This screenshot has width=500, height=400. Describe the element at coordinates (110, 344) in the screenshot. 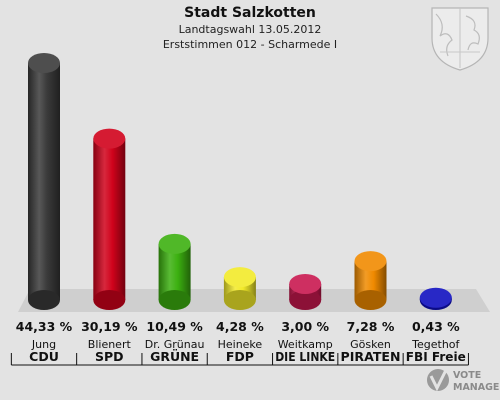

I see `candidate-label: Blienert` at that location.